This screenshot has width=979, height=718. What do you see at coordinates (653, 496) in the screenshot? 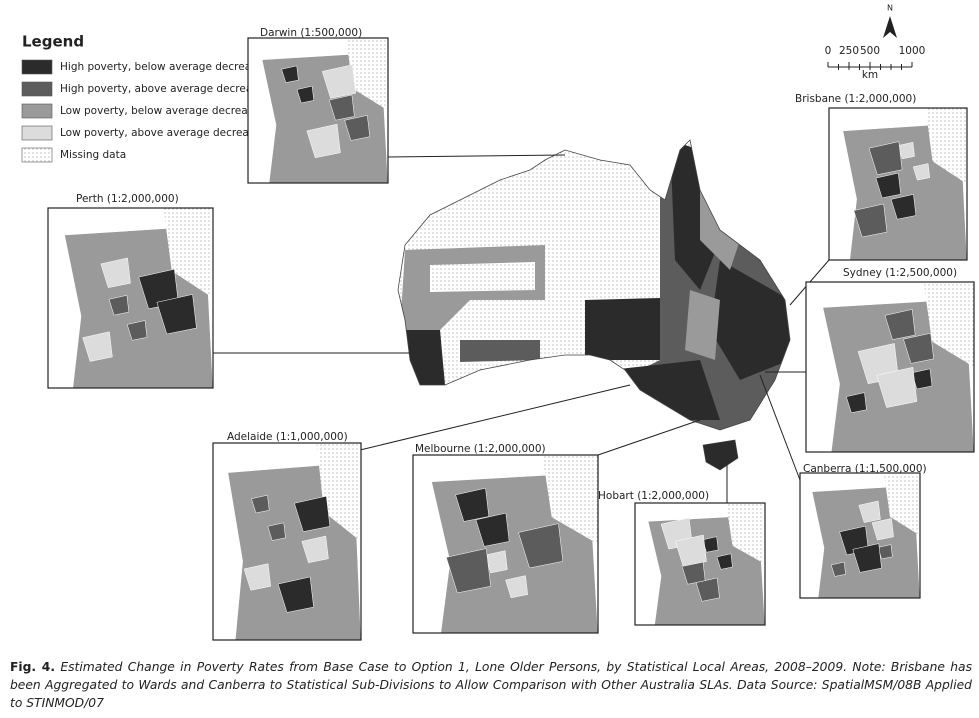
I see `inset-label: Hobart (1:2,000,000)` at bounding box center [653, 496].